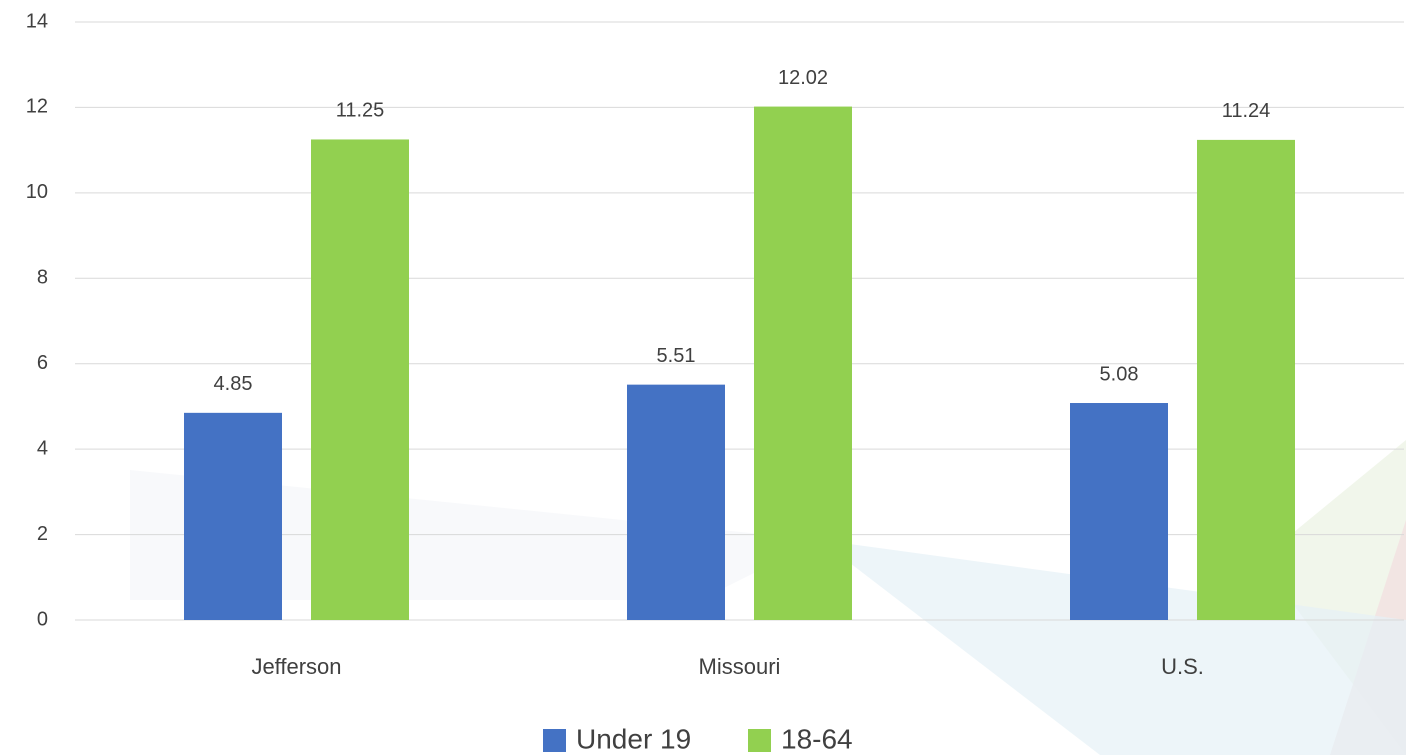 The height and width of the screenshot is (755, 1406). I want to click on value-label: 5.08, so click(1119, 374).